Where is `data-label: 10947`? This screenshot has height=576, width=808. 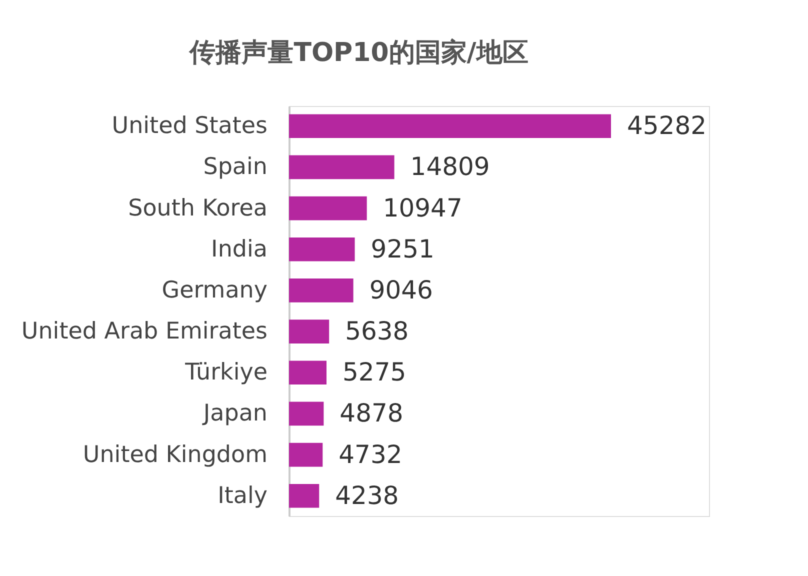 data-label: 10947 is located at coordinates (422, 207).